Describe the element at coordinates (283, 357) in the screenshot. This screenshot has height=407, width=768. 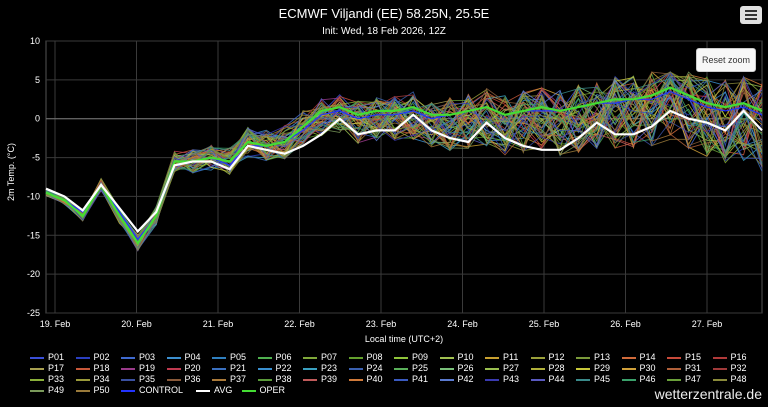
I see `legend-label: P06` at that location.